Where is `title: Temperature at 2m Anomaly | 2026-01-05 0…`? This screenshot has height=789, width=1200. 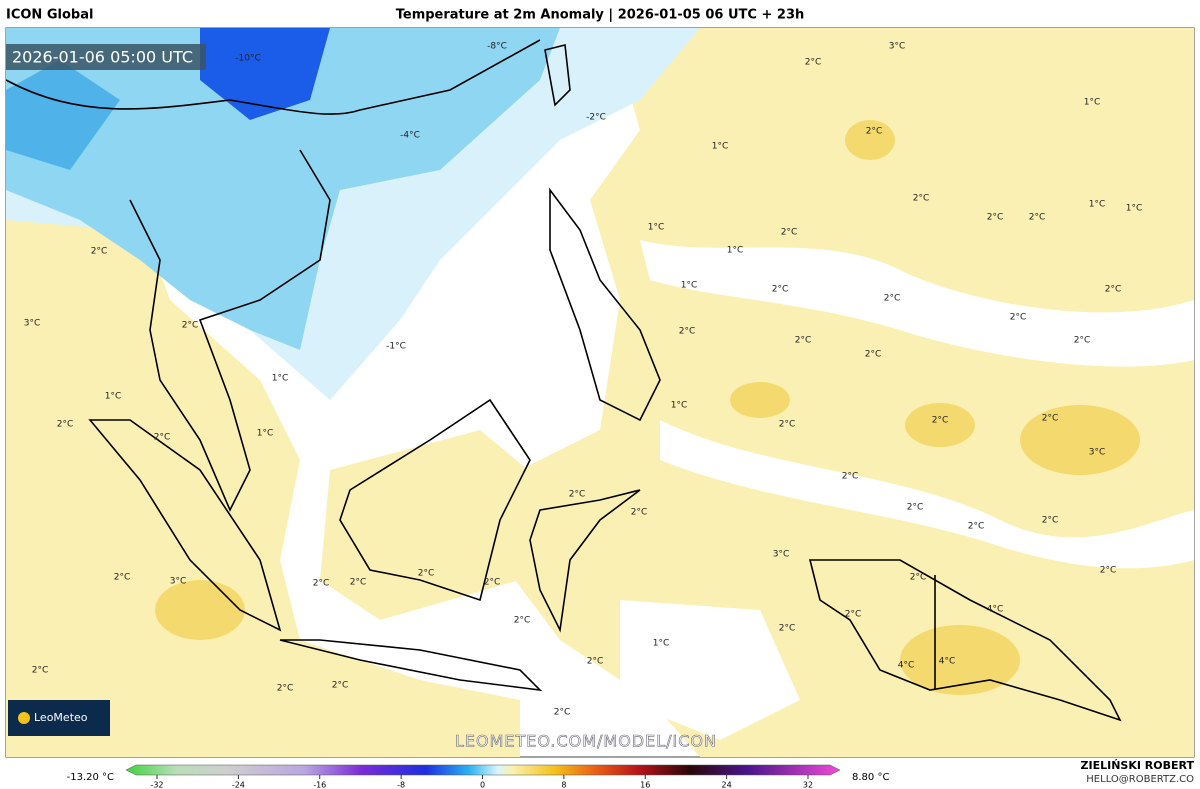
title: Temperature at 2m Anomaly | 2026-01-05 0… is located at coordinates (600, 15).